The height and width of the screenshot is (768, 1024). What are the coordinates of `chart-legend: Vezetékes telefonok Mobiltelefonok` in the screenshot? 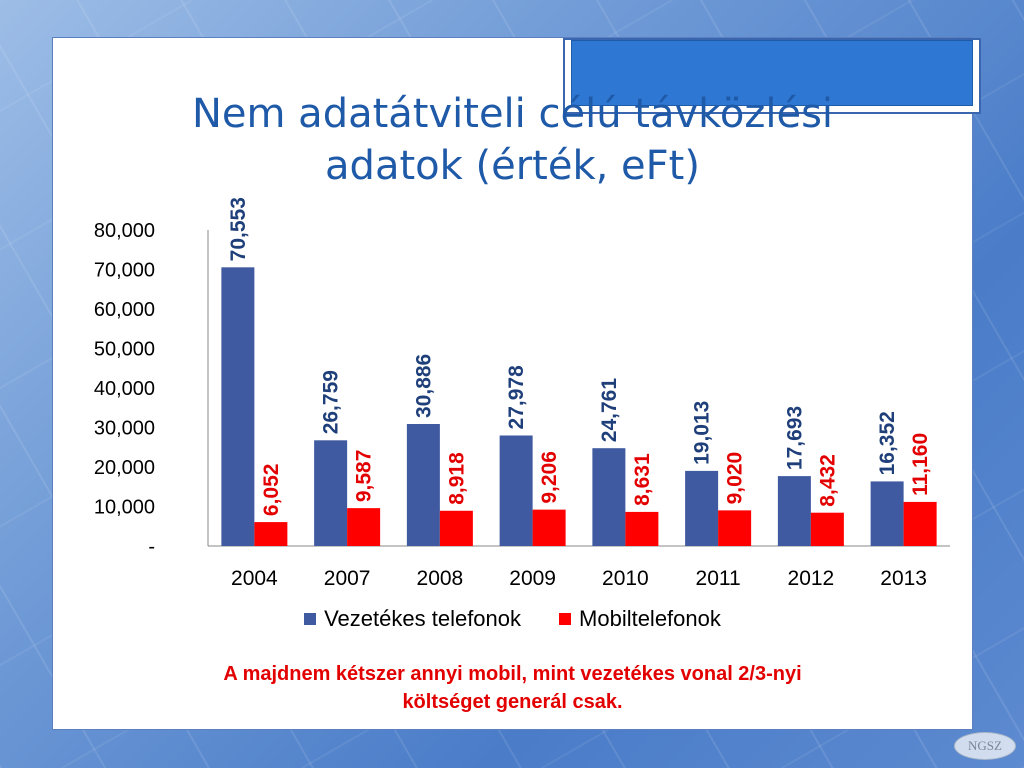 It's located at (512, 619).